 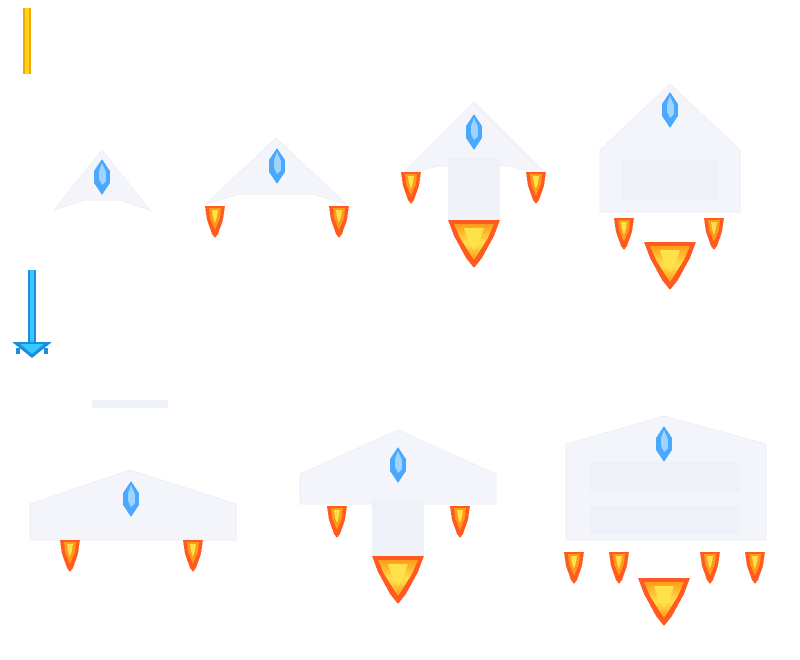 What do you see at coordinates (32, 314) in the screenshot?
I see `blue-laser-beam-arrow` at bounding box center [32, 314].